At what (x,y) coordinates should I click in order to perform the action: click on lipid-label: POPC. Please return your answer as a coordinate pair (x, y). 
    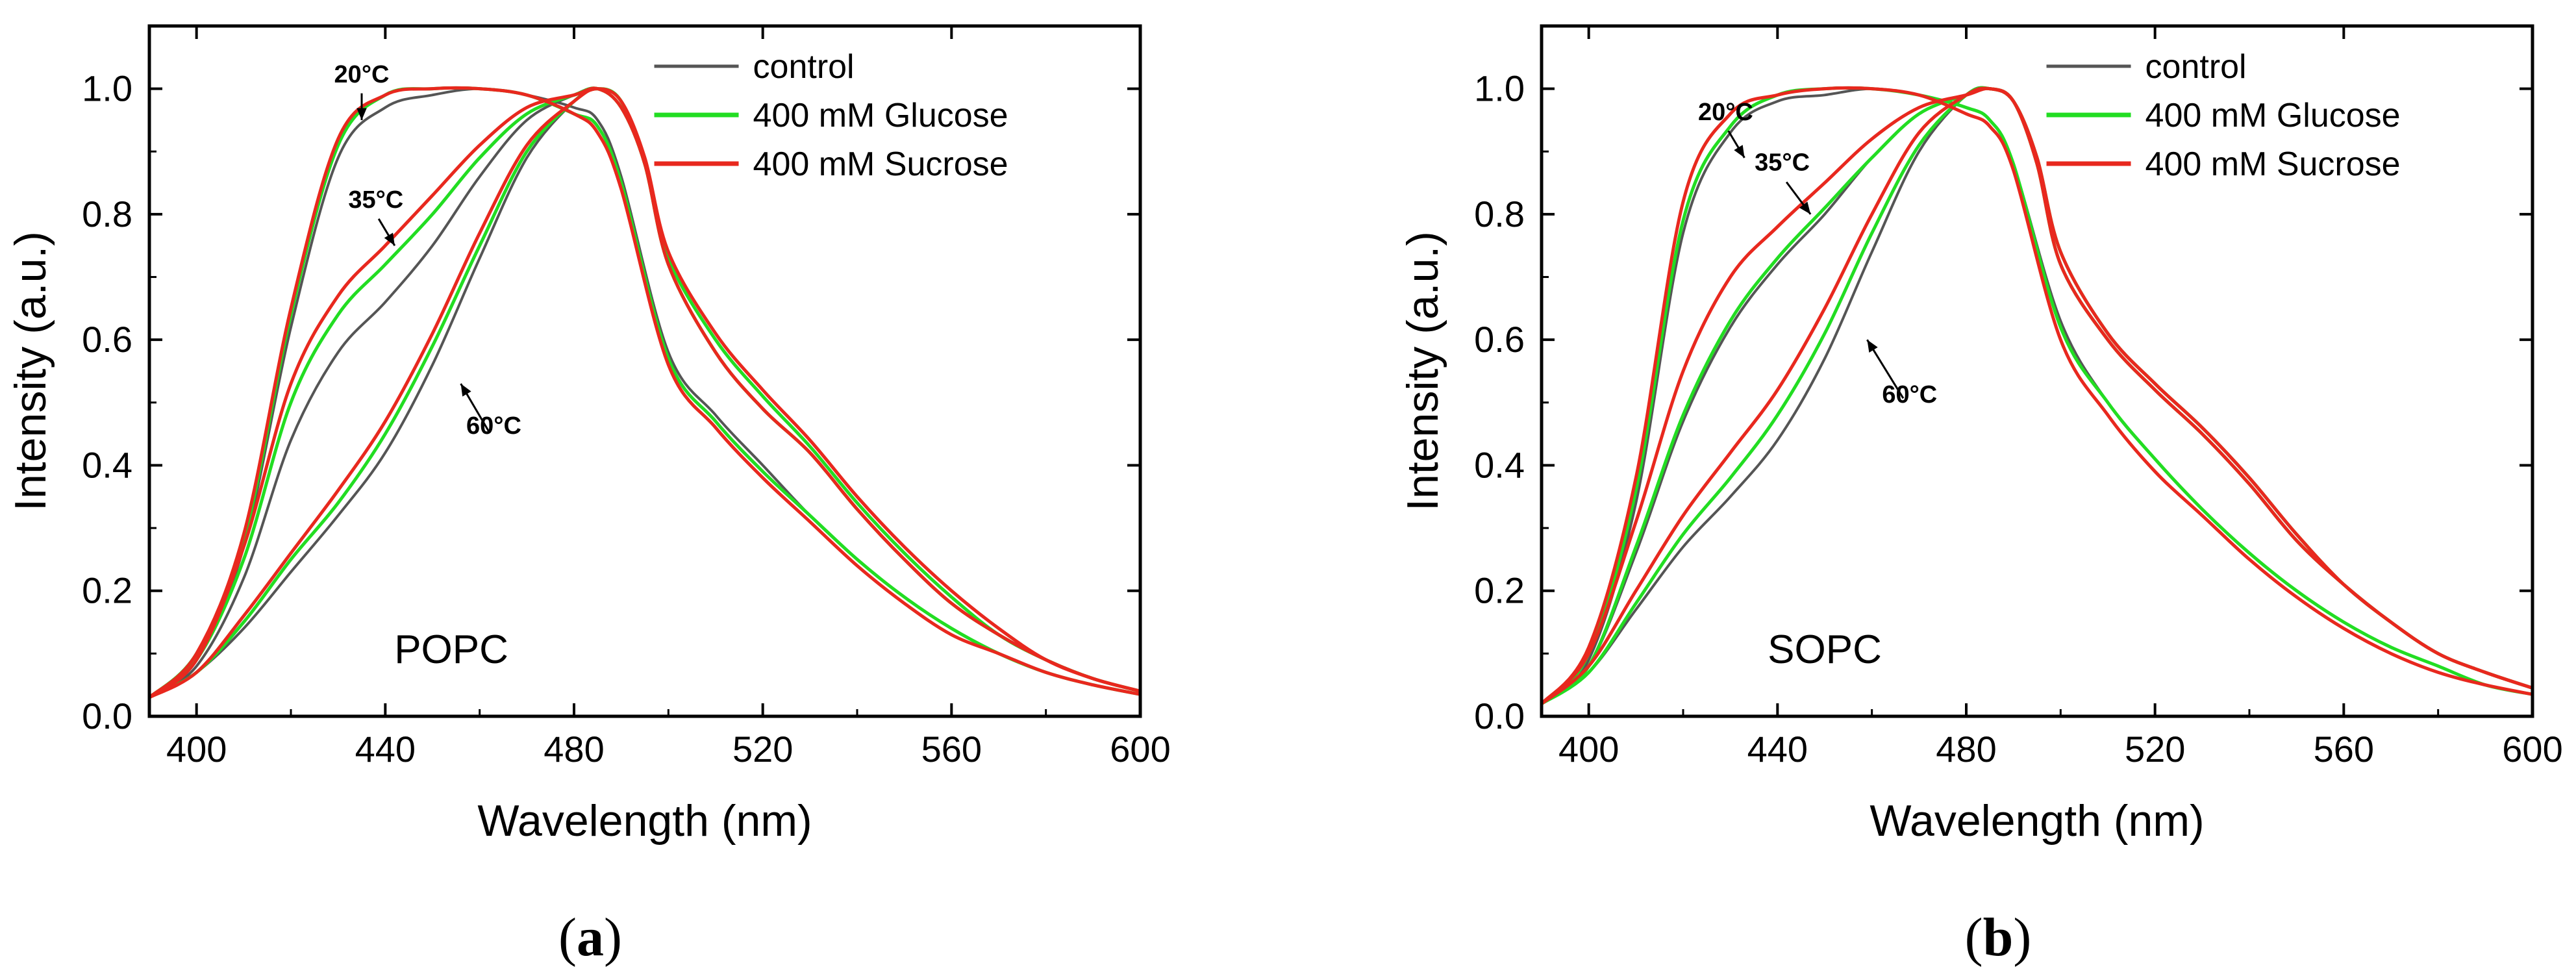
    Looking at the image, I should click on (451, 649).